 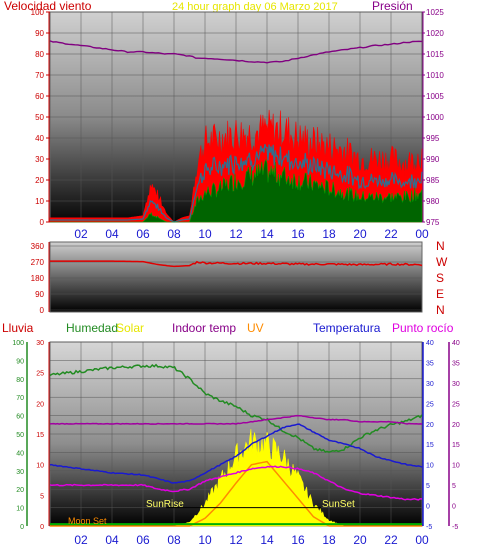 I want to click on hour-tick-label: 10, so click(x=205, y=234).